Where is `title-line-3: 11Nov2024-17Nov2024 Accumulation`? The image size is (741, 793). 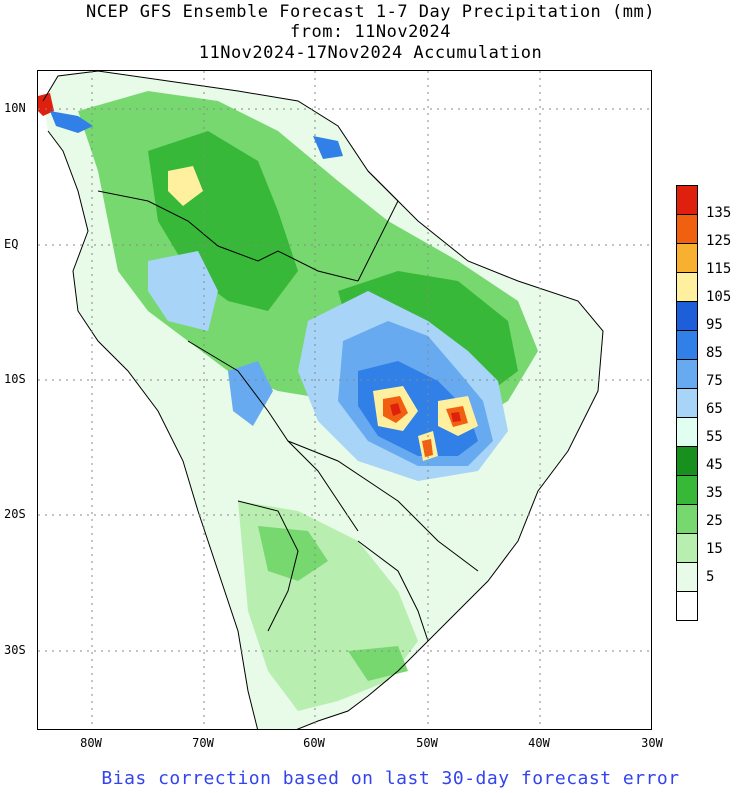
title-line-3: 11Nov2024-17Nov2024 Accumulation is located at coordinates (370, 53).